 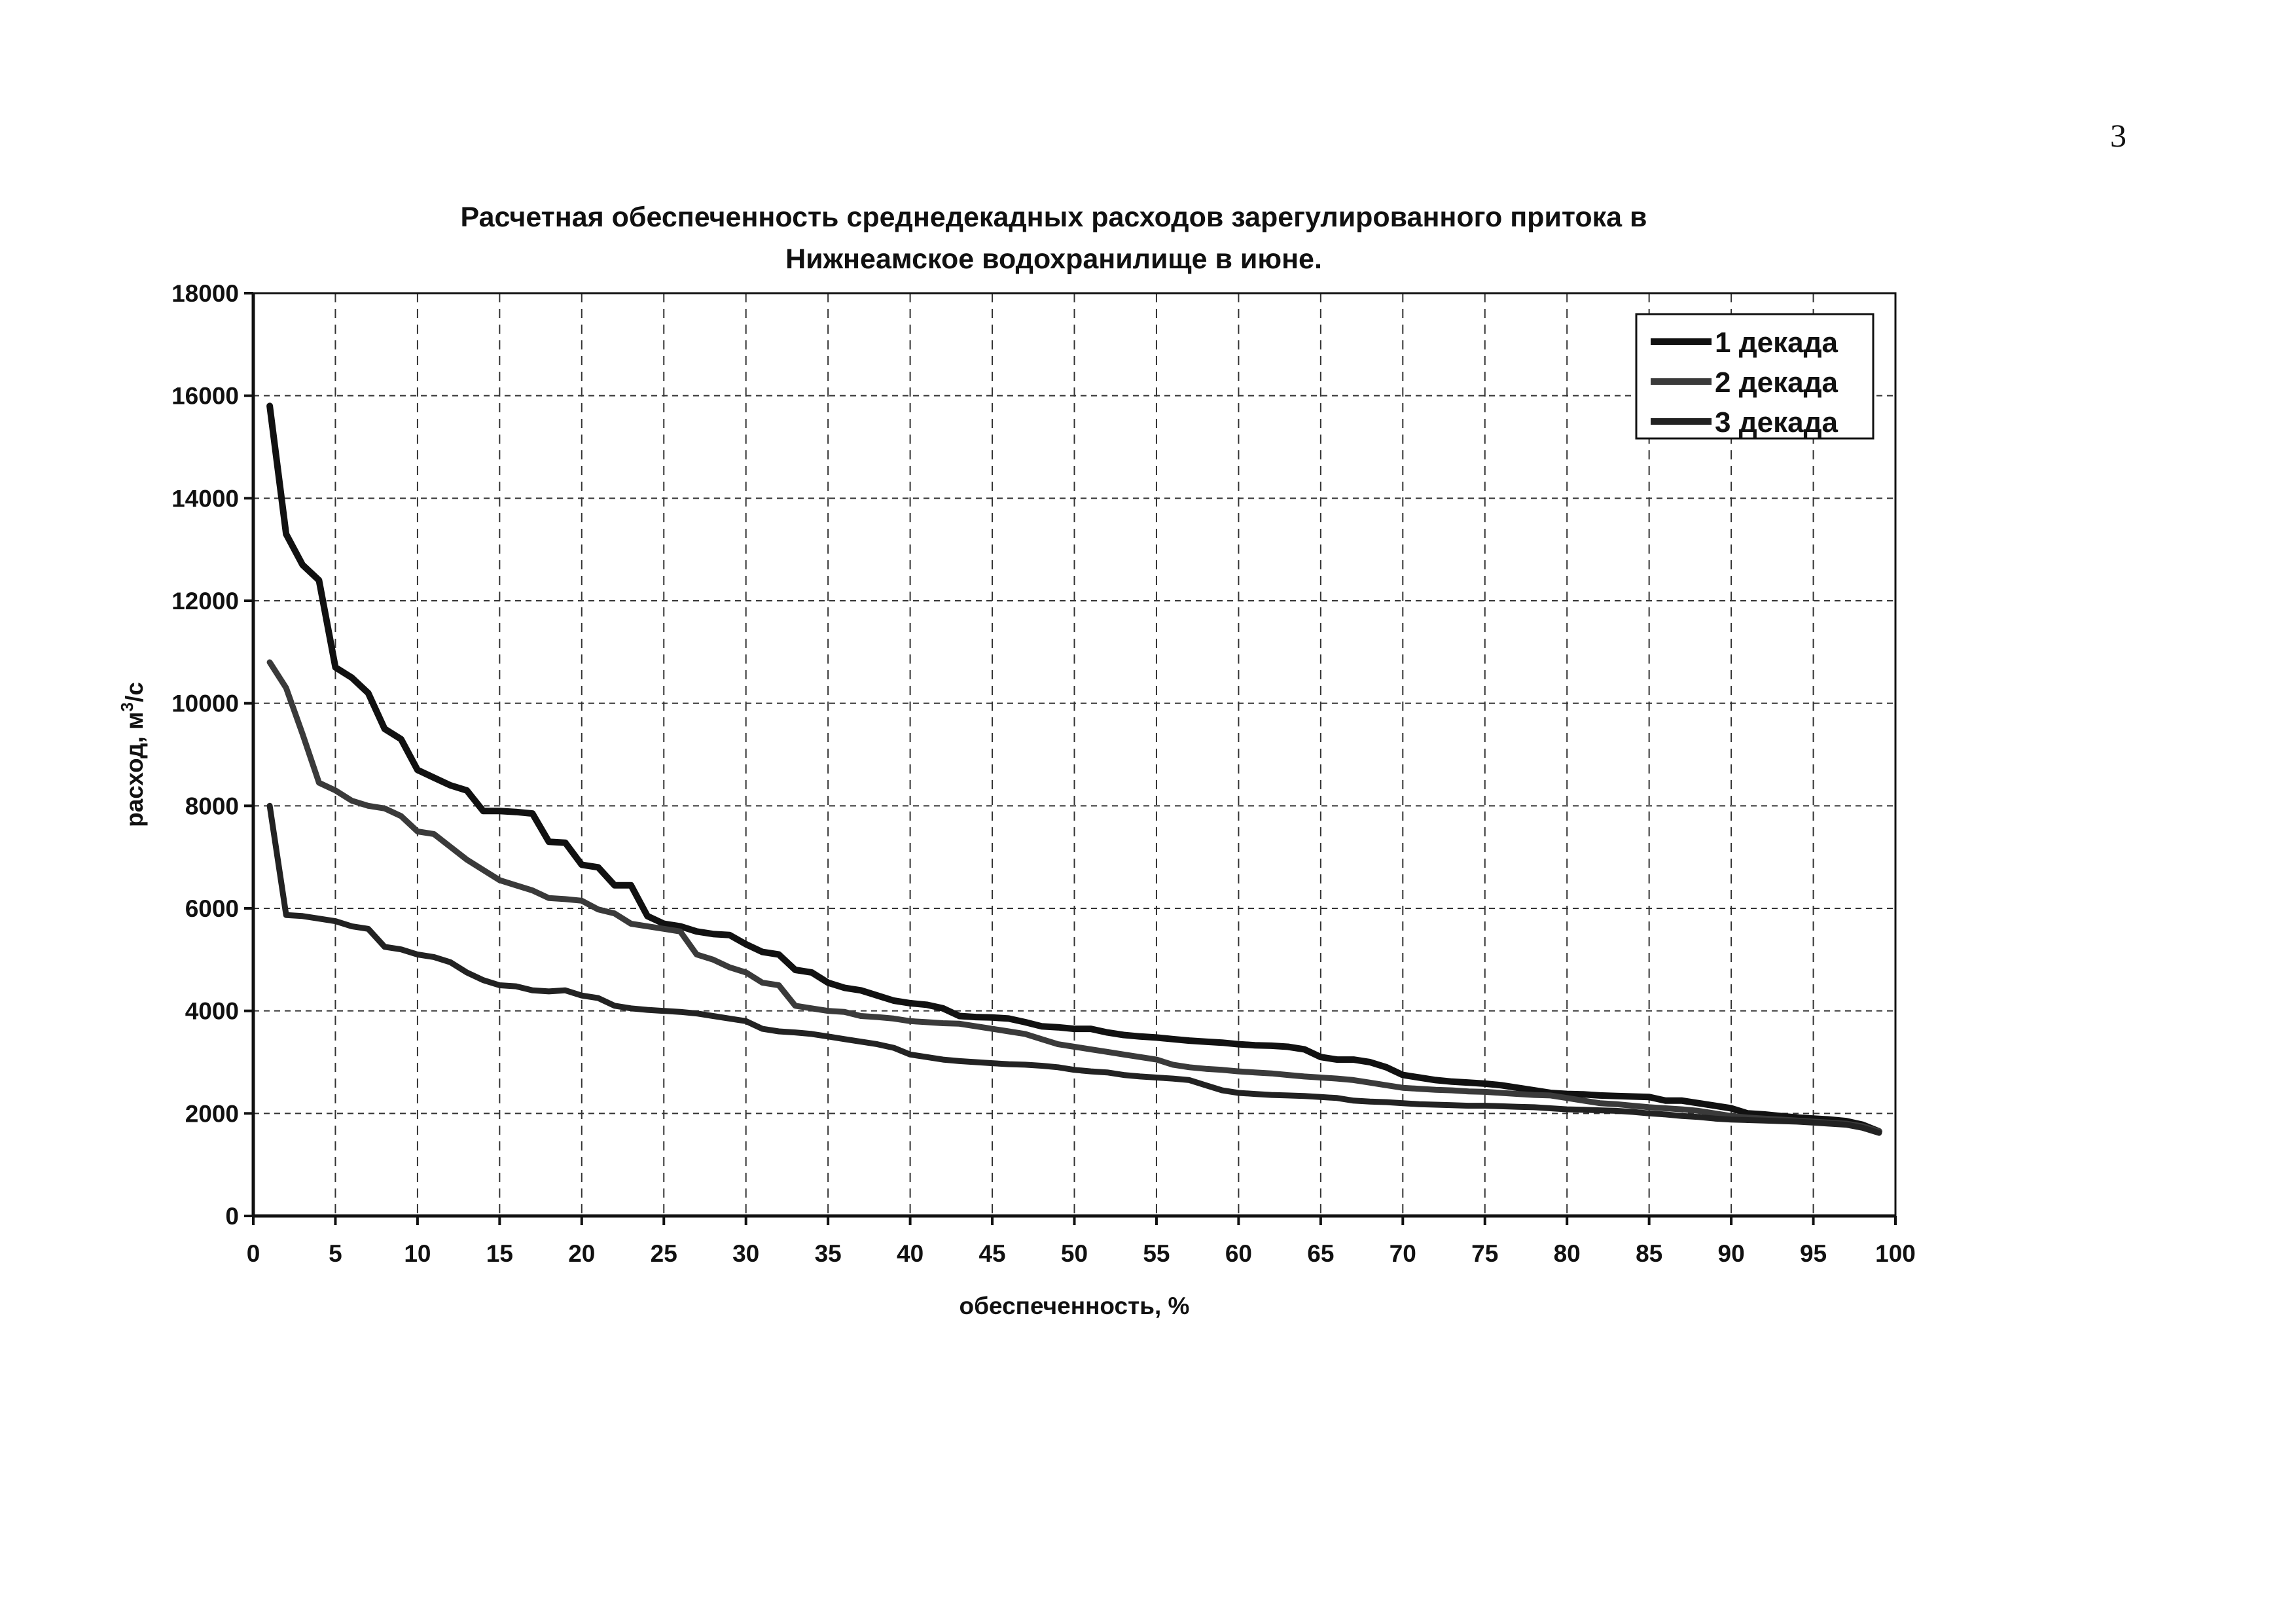 What do you see at coordinates (991, 1253) in the screenshot?
I see `x-tick-label: 45` at bounding box center [991, 1253].